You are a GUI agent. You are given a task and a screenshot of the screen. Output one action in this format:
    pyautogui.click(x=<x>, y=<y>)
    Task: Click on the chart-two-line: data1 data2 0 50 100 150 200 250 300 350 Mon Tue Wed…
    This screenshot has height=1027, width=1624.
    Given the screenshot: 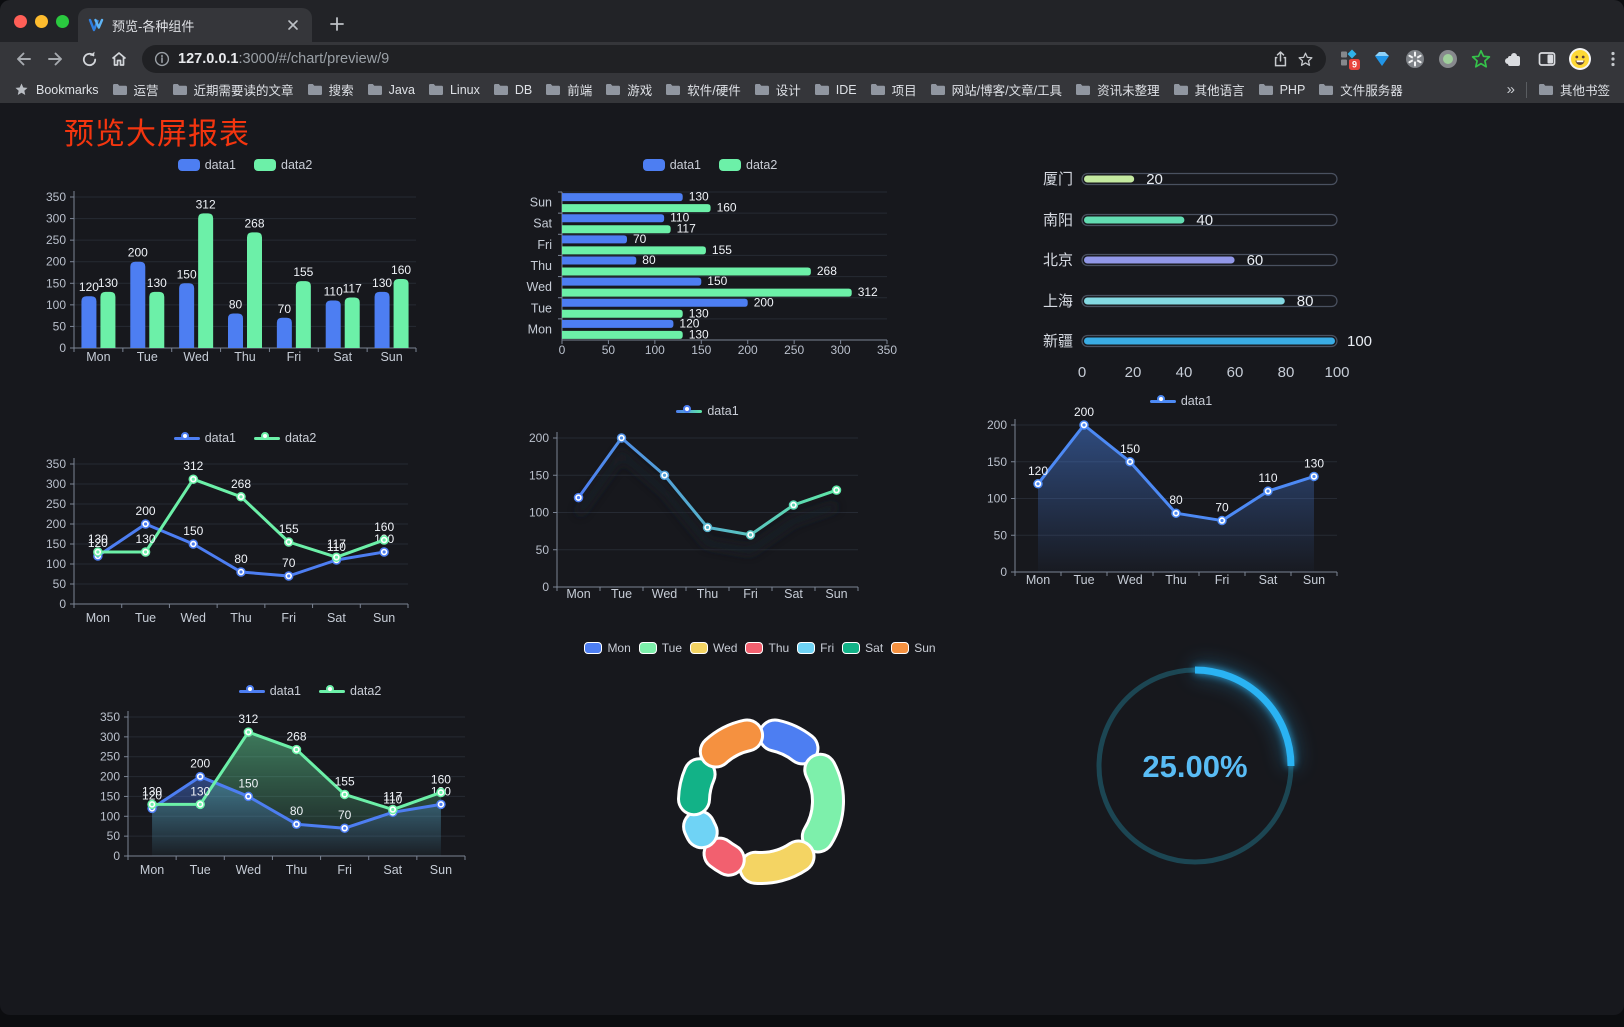 What is the action you would take?
    pyautogui.click(x=245, y=532)
    